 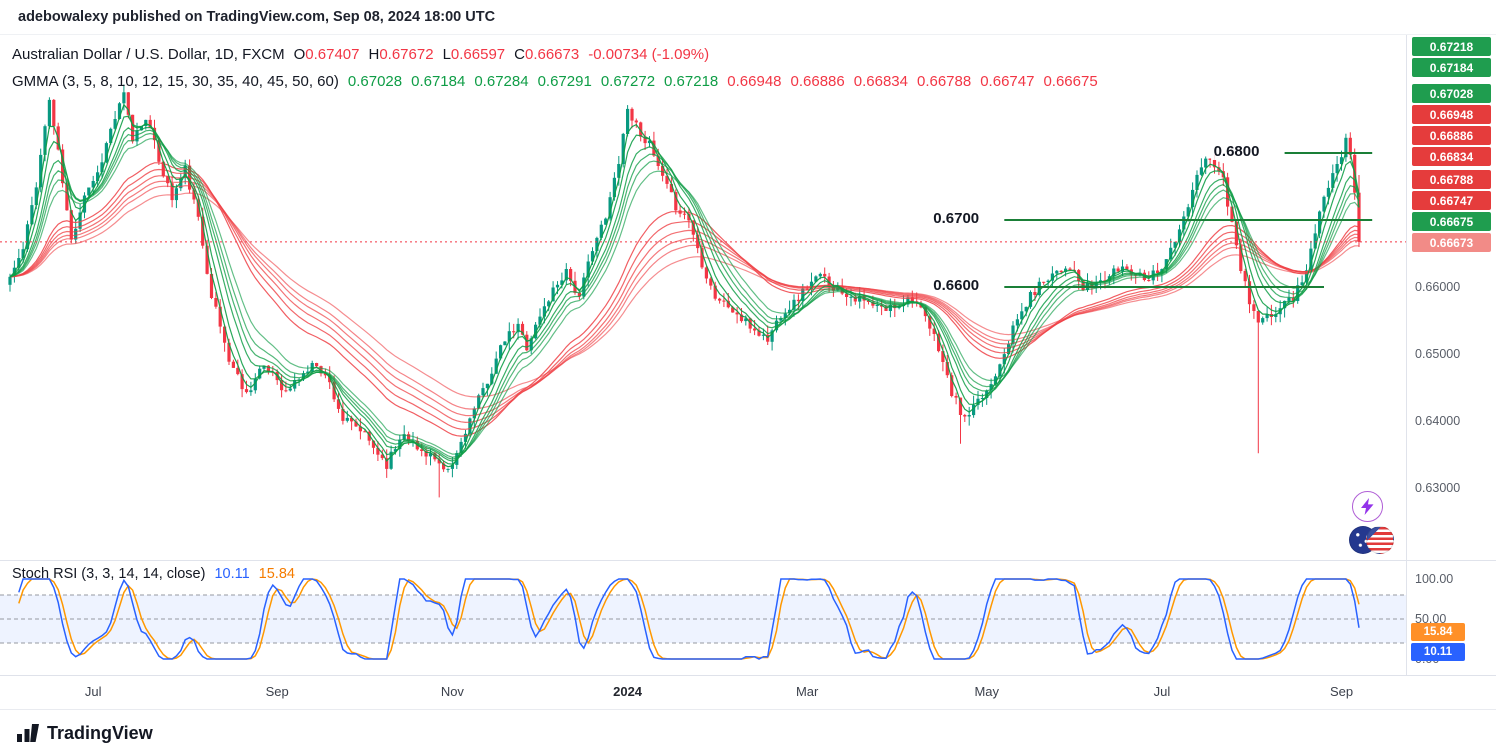 What do you see at coordinates (1431, 619) in the screenshot?
I see `stoch-tick-label: 50.00` at bounding box center [1431, 619].